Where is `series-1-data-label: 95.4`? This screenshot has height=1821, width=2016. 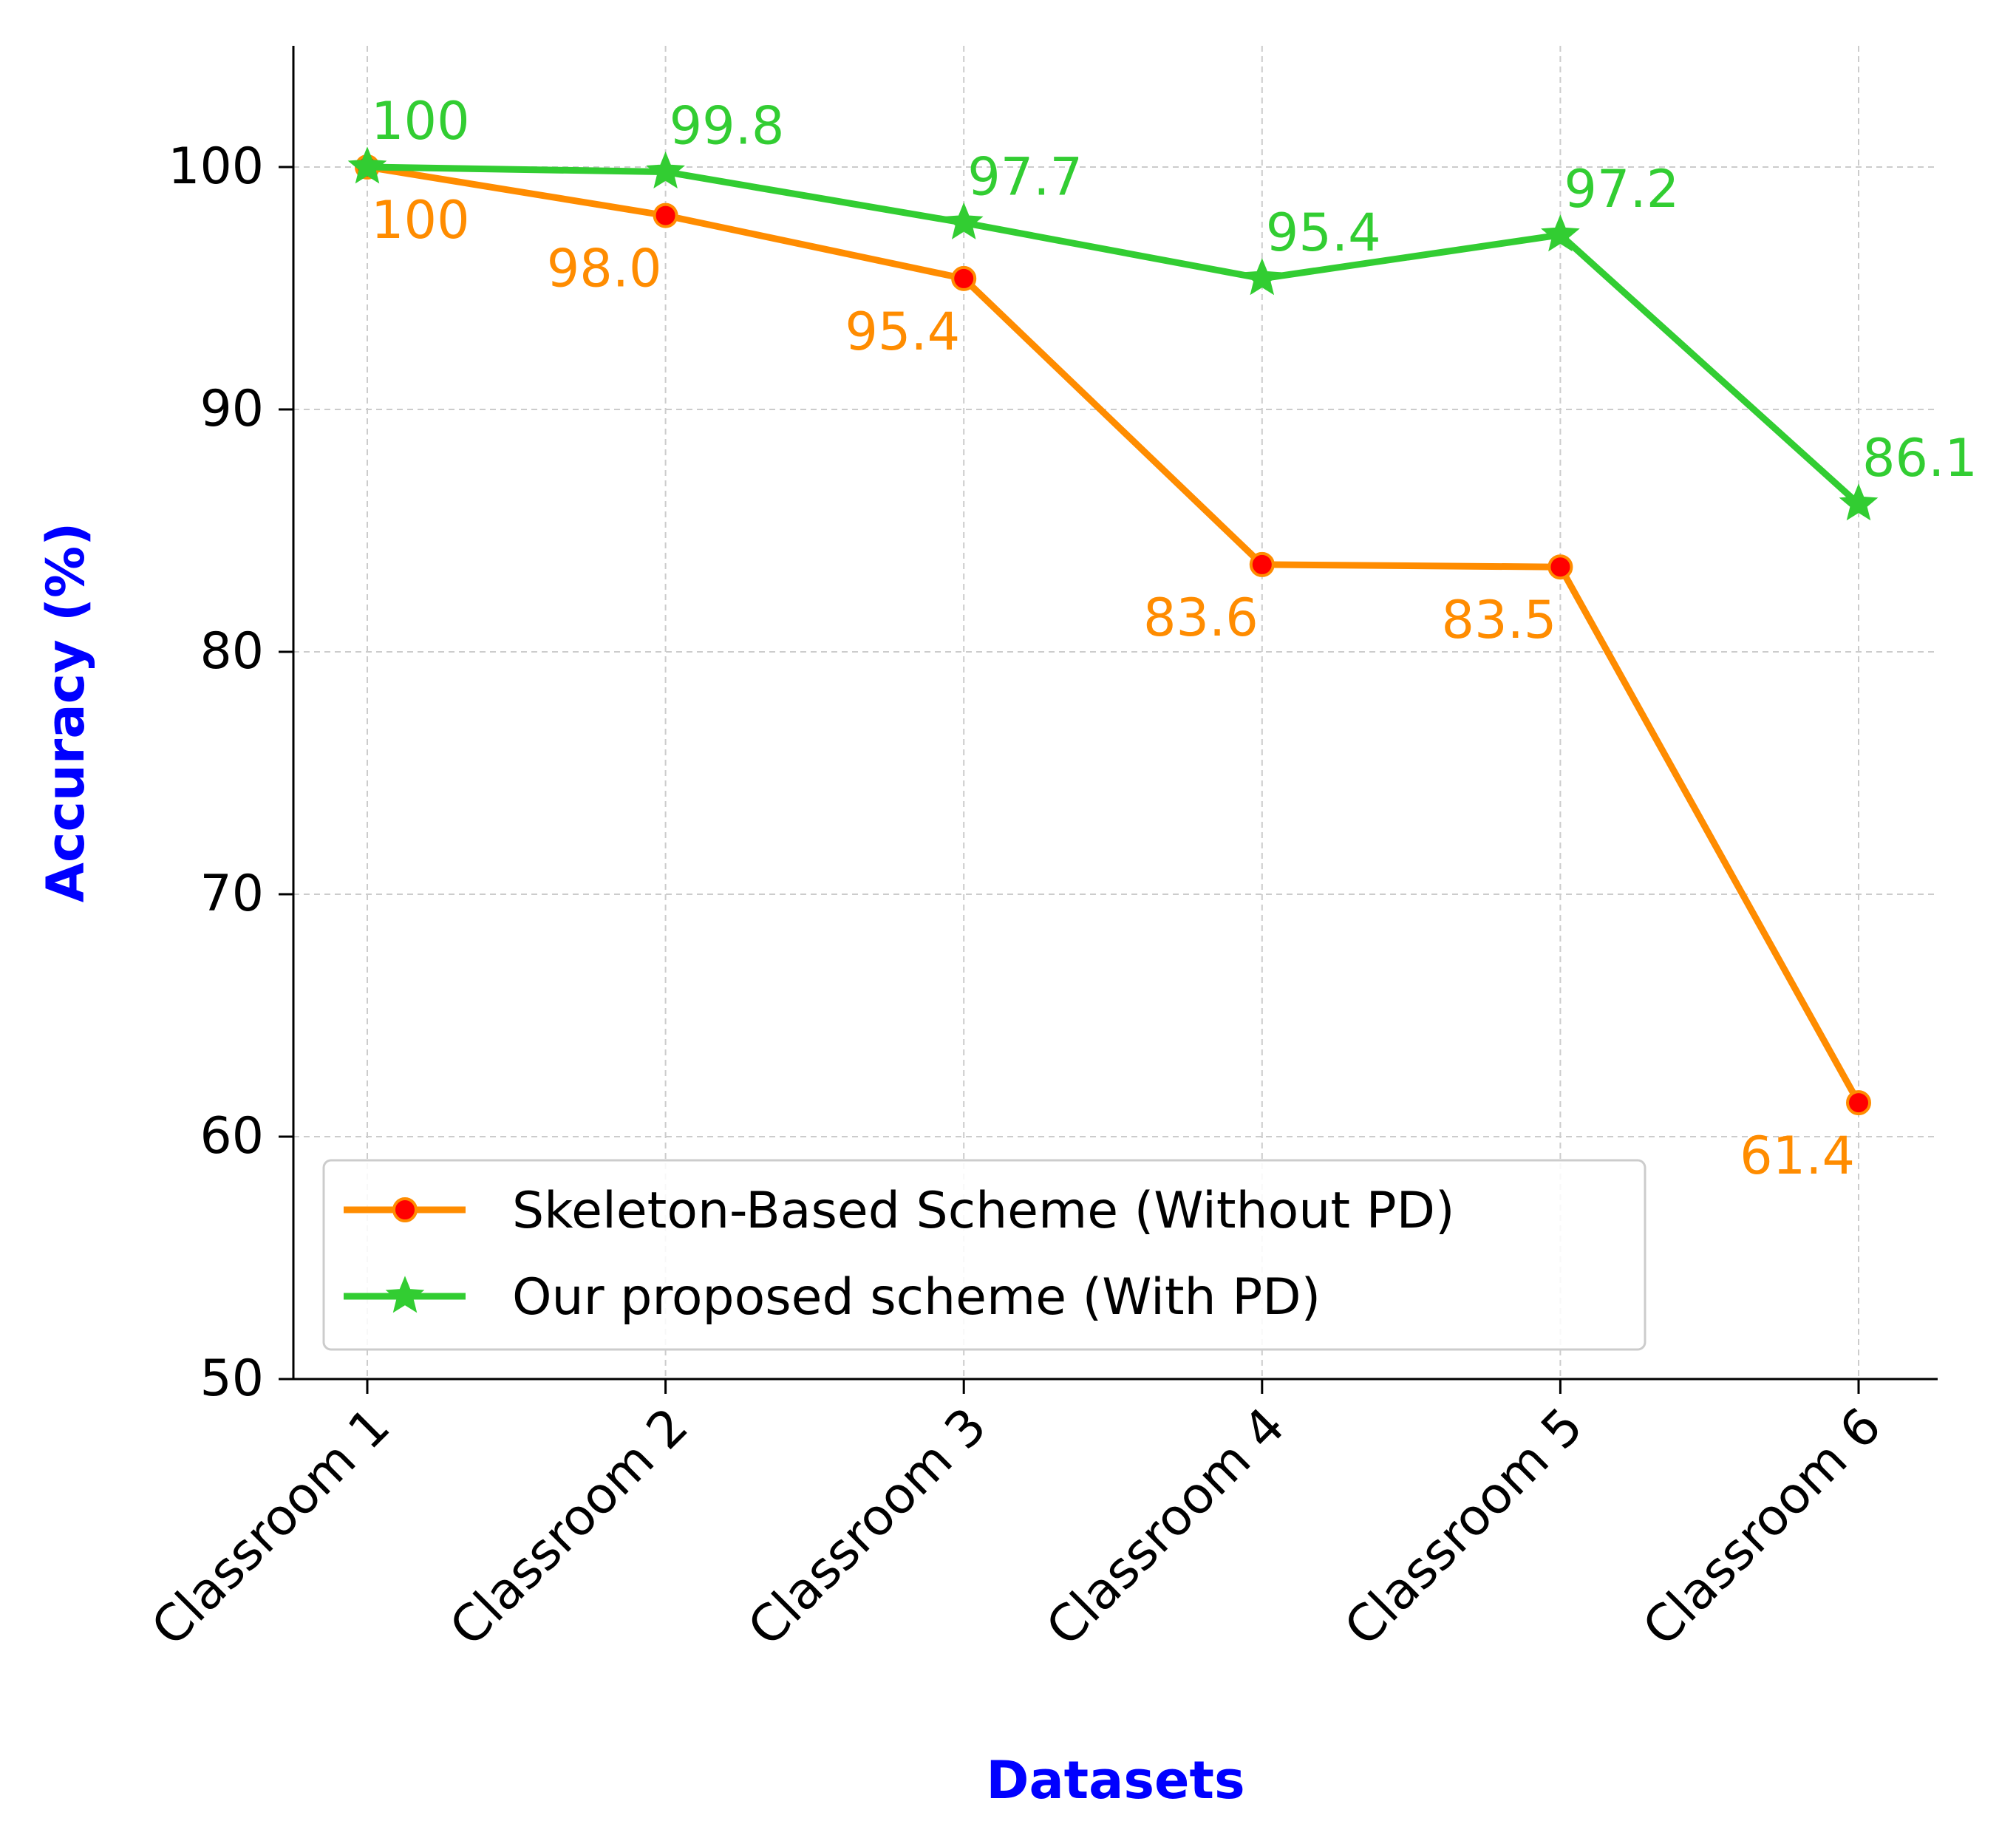 series-1-data-label: 95.4 is located at coordinates (903, 332).